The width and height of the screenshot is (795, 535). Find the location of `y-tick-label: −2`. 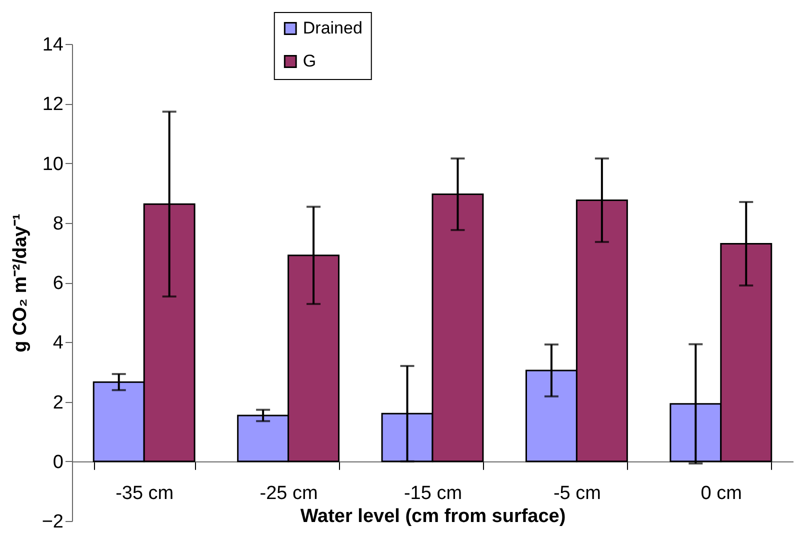

y-tick-label: −2 is located at coordinates (53, 522).